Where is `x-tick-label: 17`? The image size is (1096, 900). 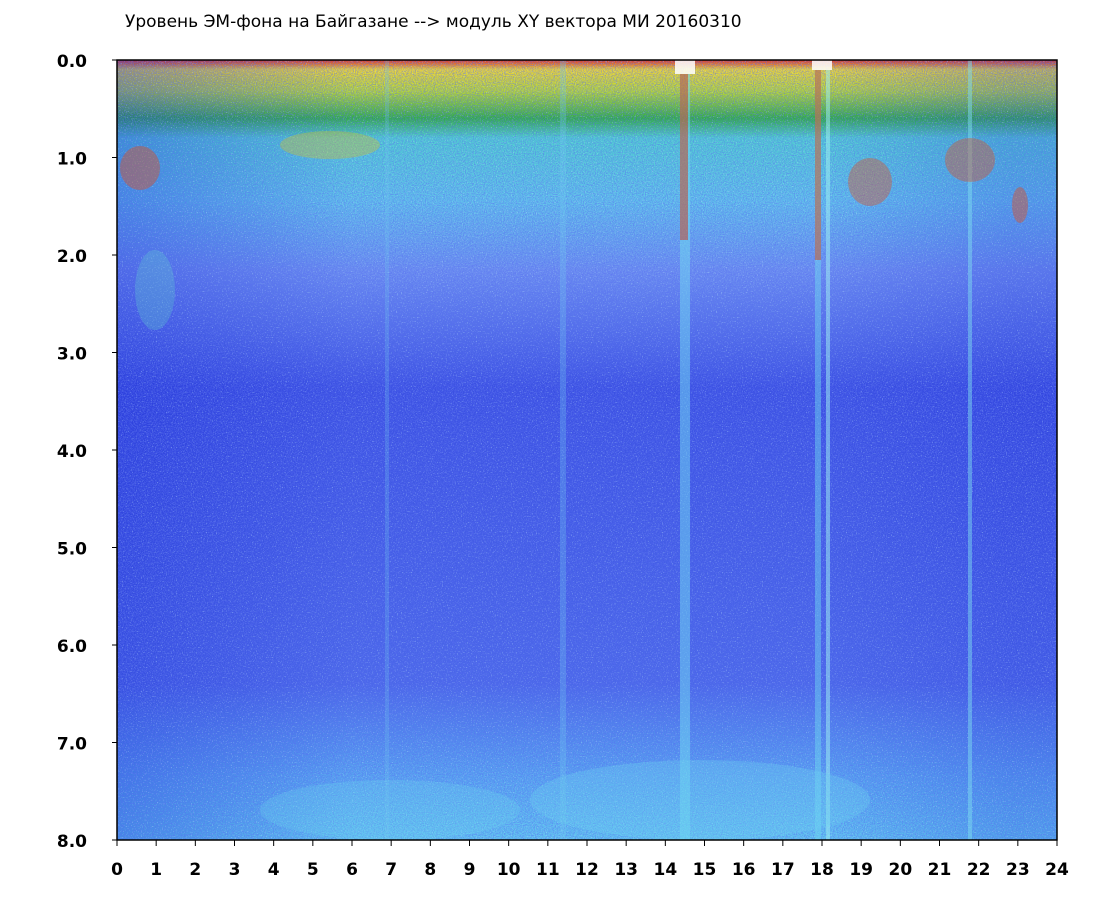
x-tick-label: 17 is located at coordinates (783, 870).